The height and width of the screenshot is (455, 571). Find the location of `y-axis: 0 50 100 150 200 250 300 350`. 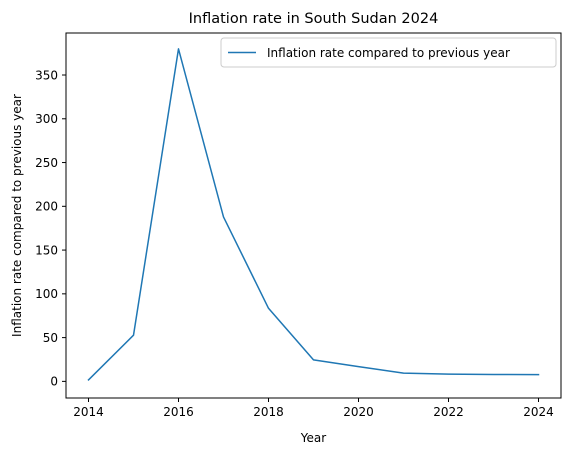

y-axis: 0 50 100 150 200 250 300 350 is located at coordinates (50, 228).